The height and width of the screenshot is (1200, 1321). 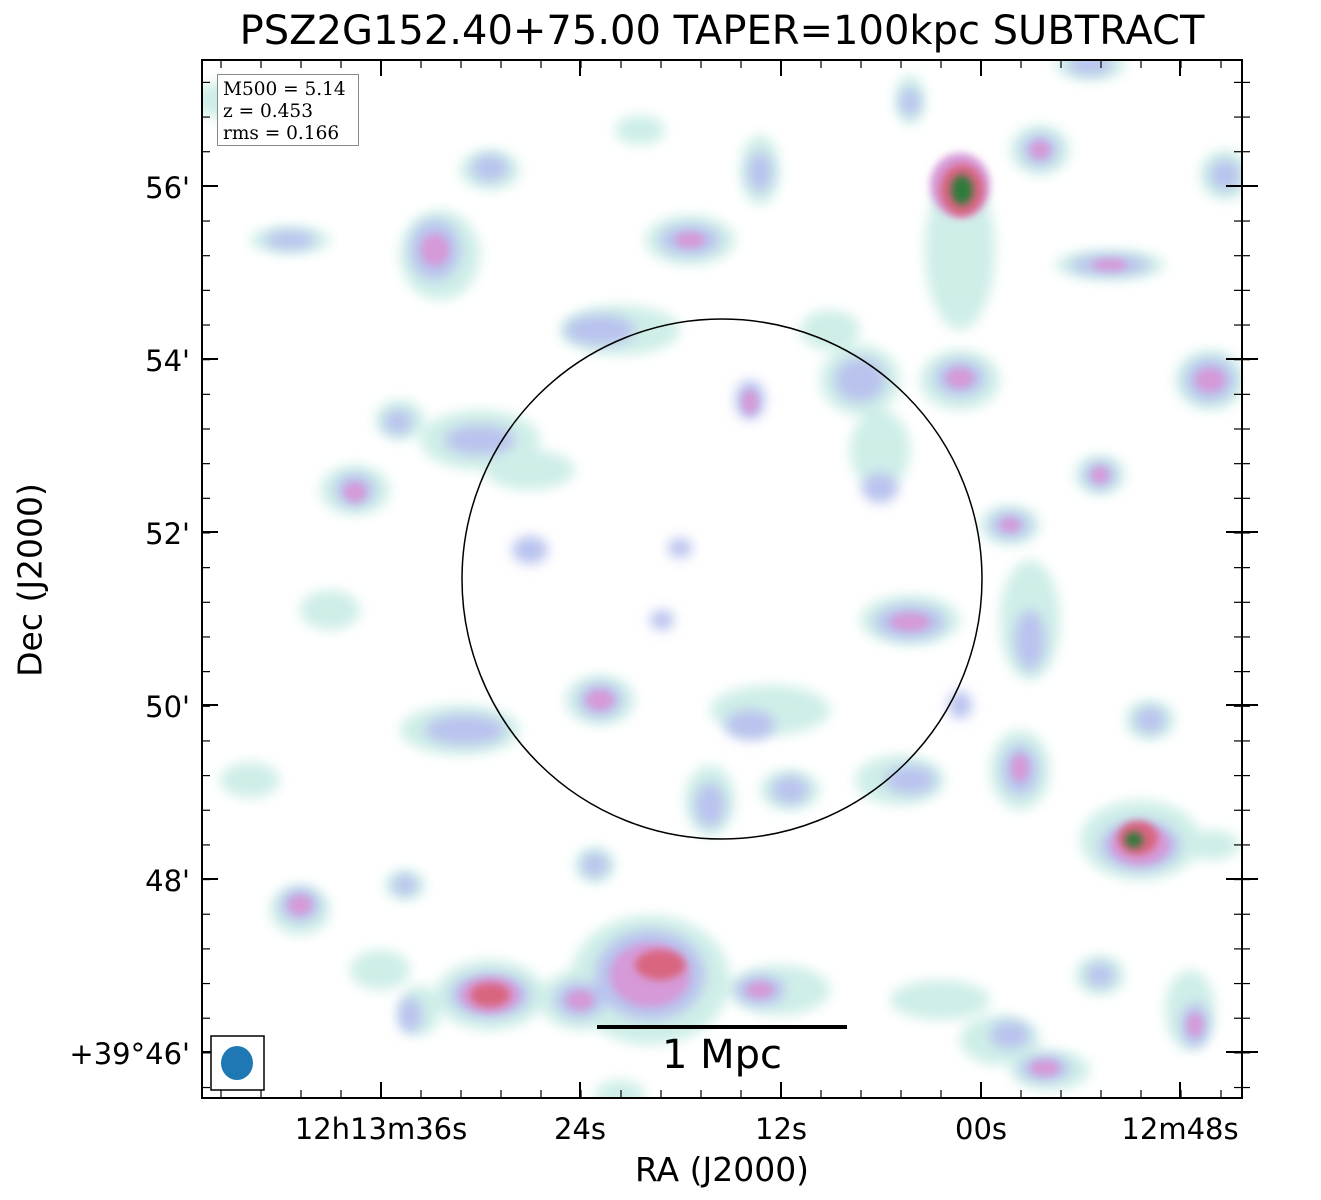 I want to click on scale-bar-label: 1 Mpc, so click(x=722, y=1055).